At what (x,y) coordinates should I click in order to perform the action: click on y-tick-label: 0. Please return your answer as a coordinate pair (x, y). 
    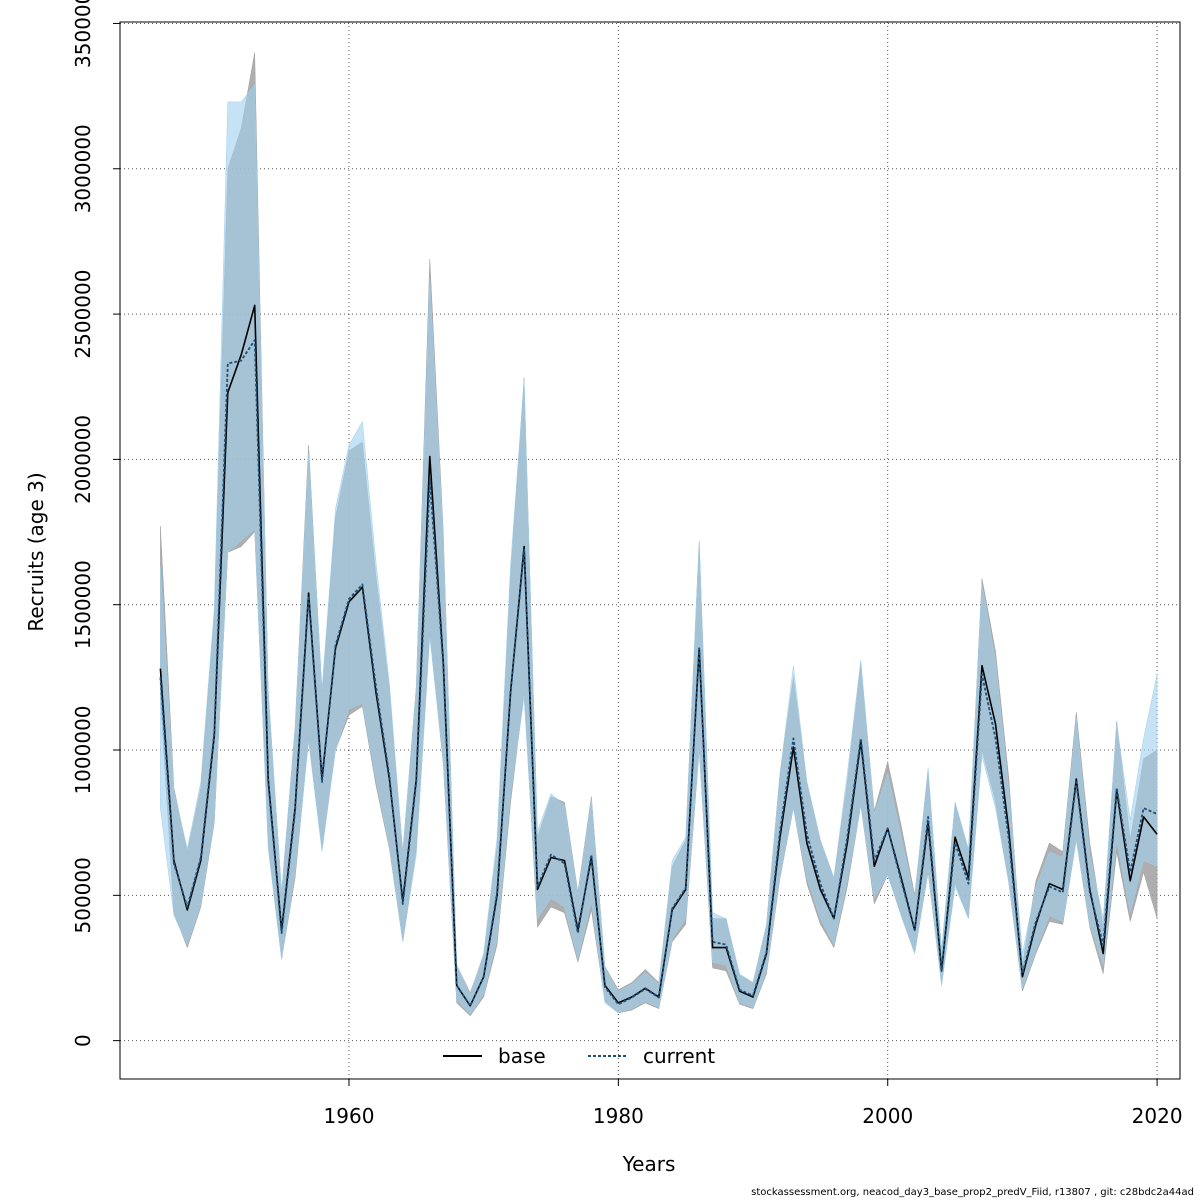
    Looking at the image, I should click on (83, 1040).